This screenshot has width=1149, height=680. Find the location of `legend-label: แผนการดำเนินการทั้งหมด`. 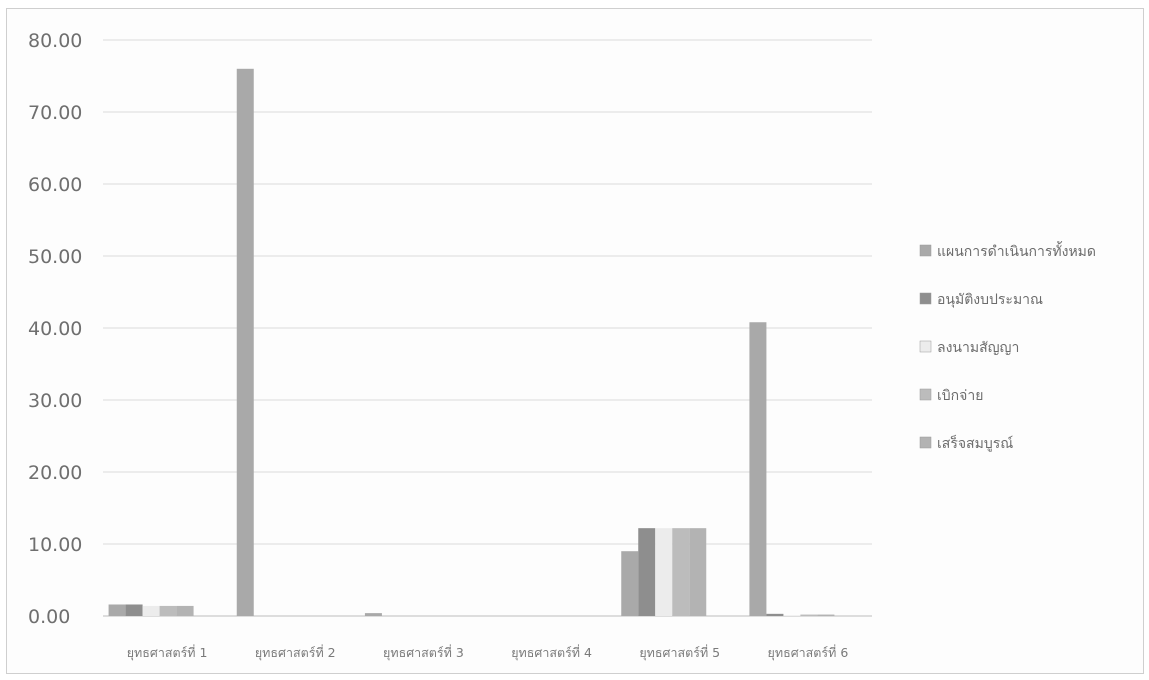

legend-label: แผนการดำเนินการทั้งหมด is located at coordinates (1016, 250).